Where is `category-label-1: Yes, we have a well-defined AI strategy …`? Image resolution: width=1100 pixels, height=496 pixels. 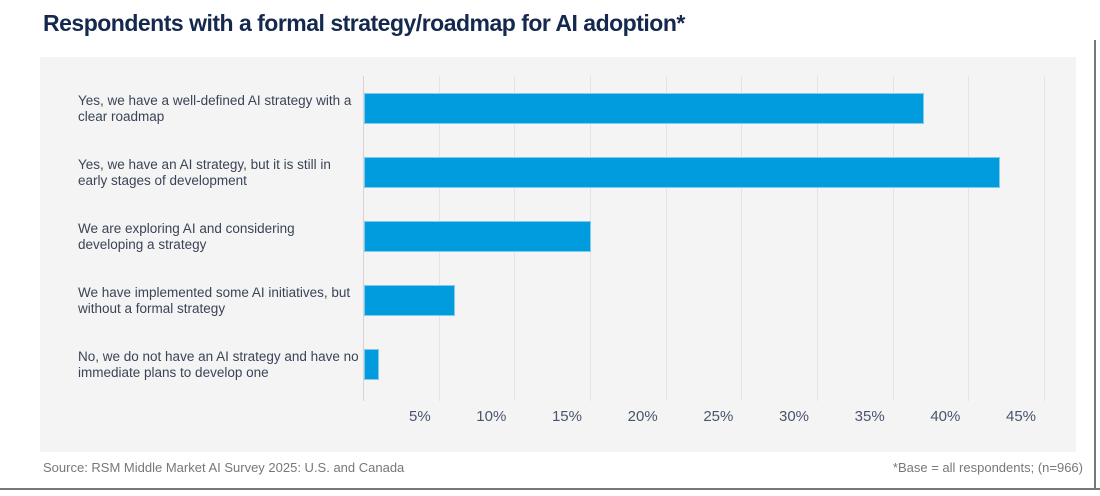
category-label-1: Yes, we have a well-defined AI strategy … is located at coordinates (215, 108).